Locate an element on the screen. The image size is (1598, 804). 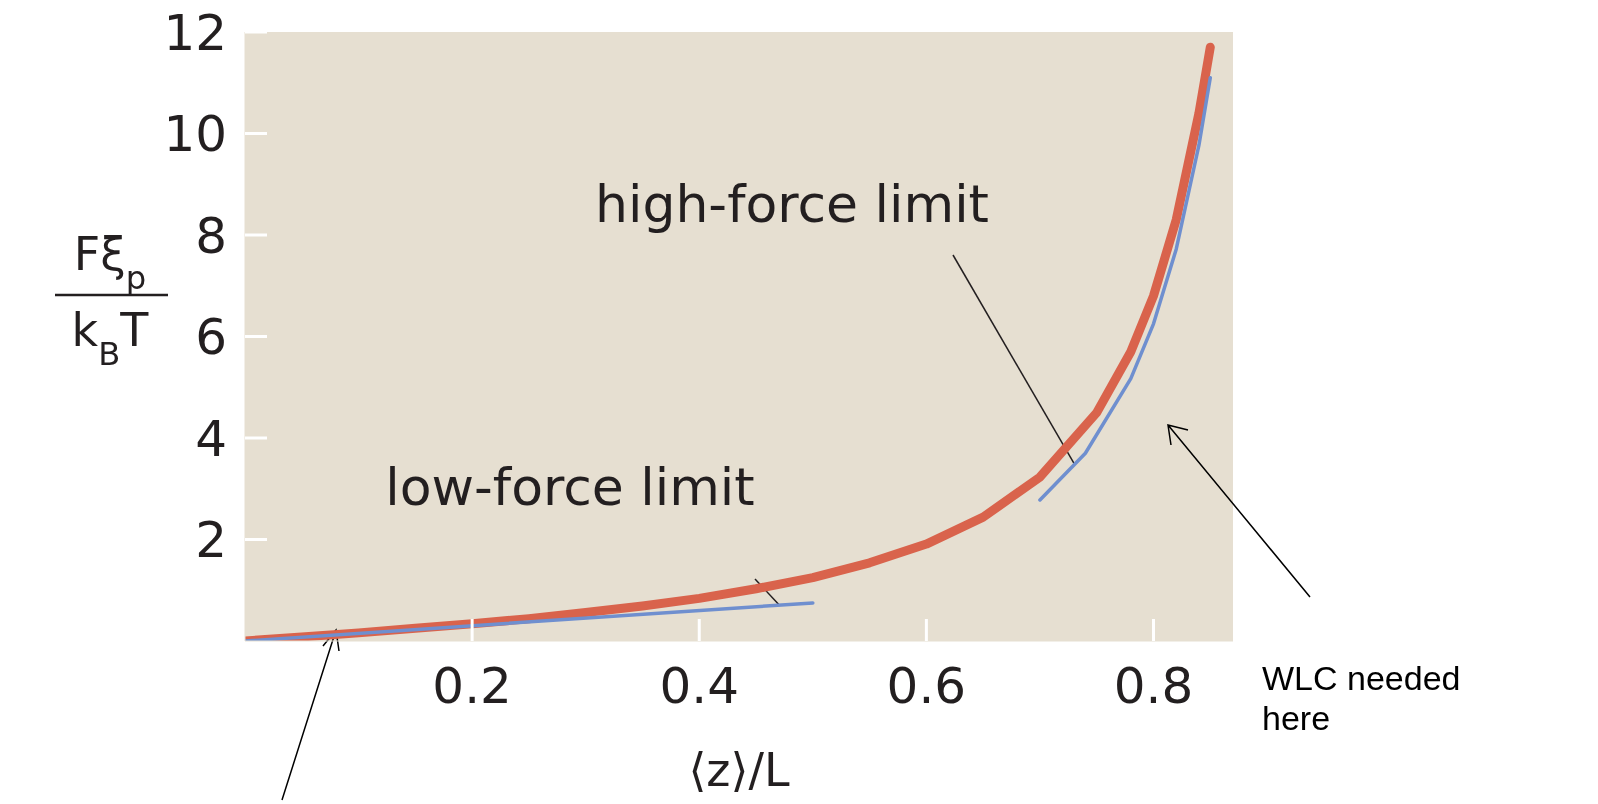
x-tick-label: 0.6 is located at coordinates (926, 686).